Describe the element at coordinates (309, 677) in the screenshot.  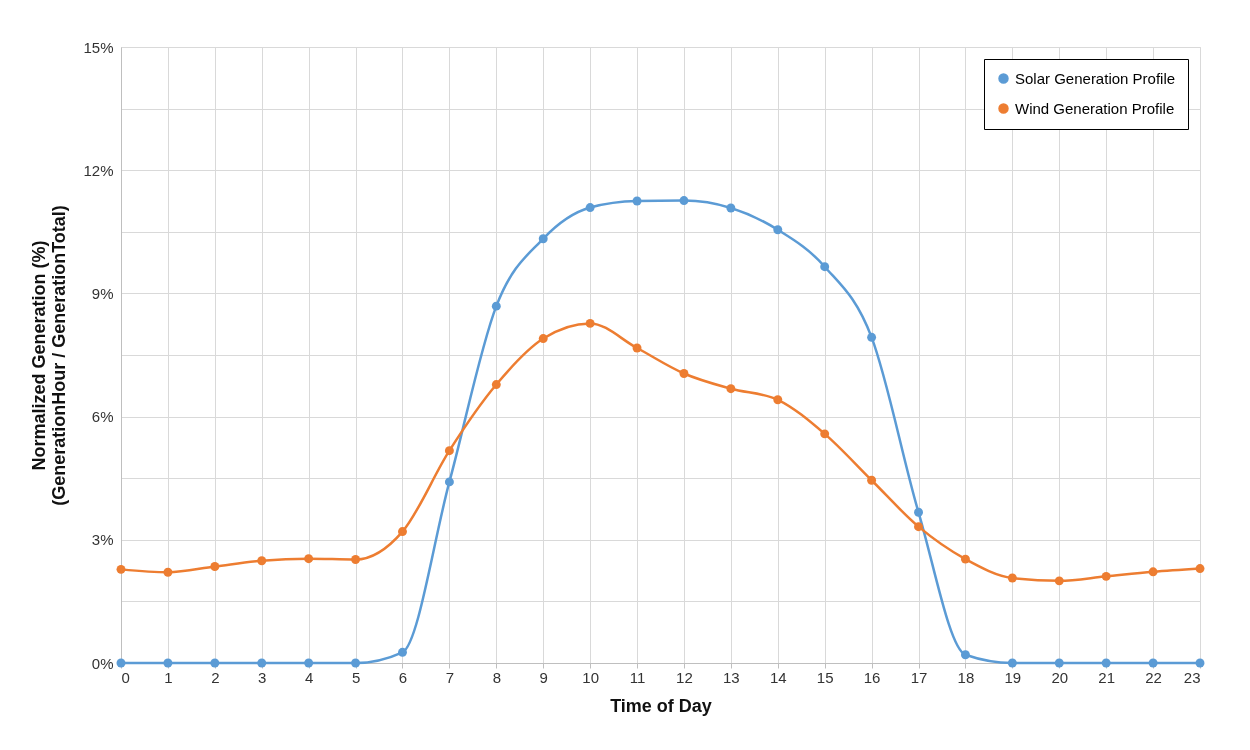
I see `x-tick-label: 4` at that location.